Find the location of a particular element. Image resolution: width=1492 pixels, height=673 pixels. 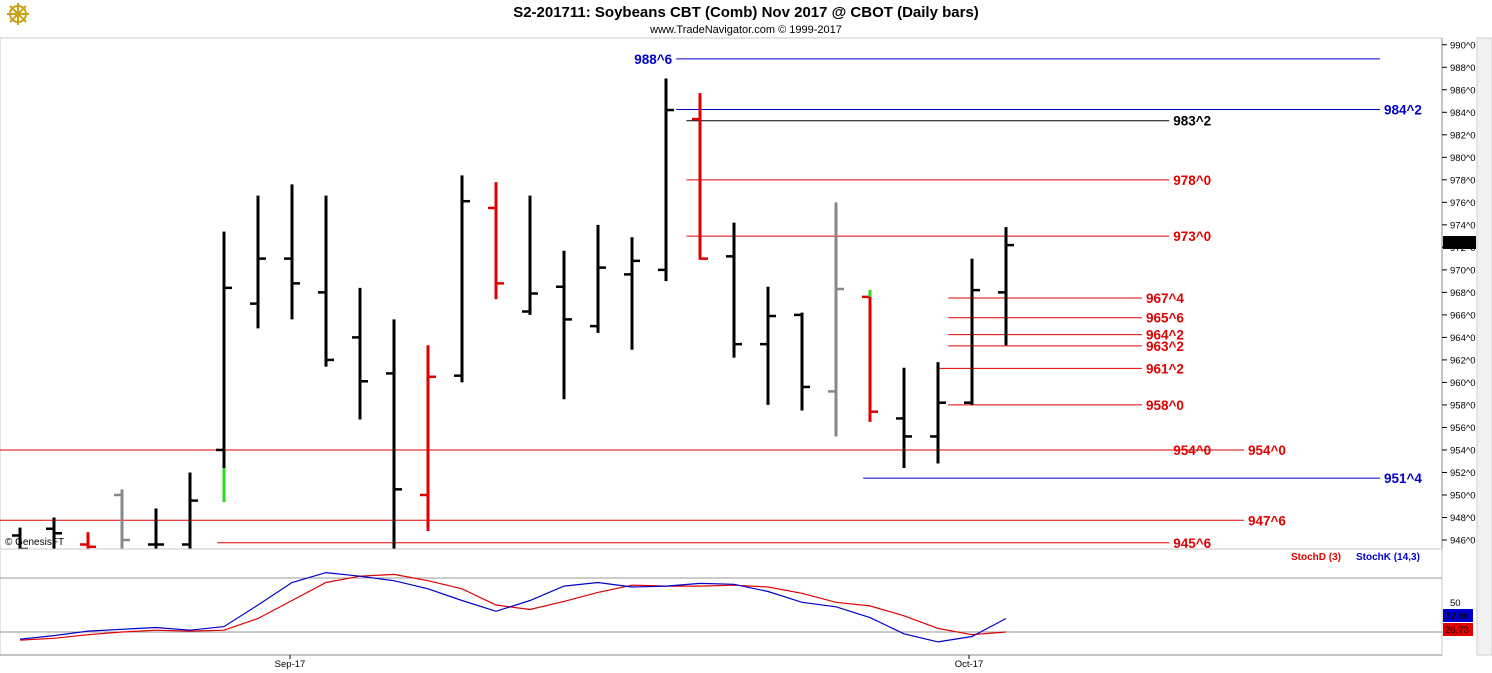

chart-subtitle: www.TradeNavigator.com © 1999-2017 is located at coordinates (745, 30).